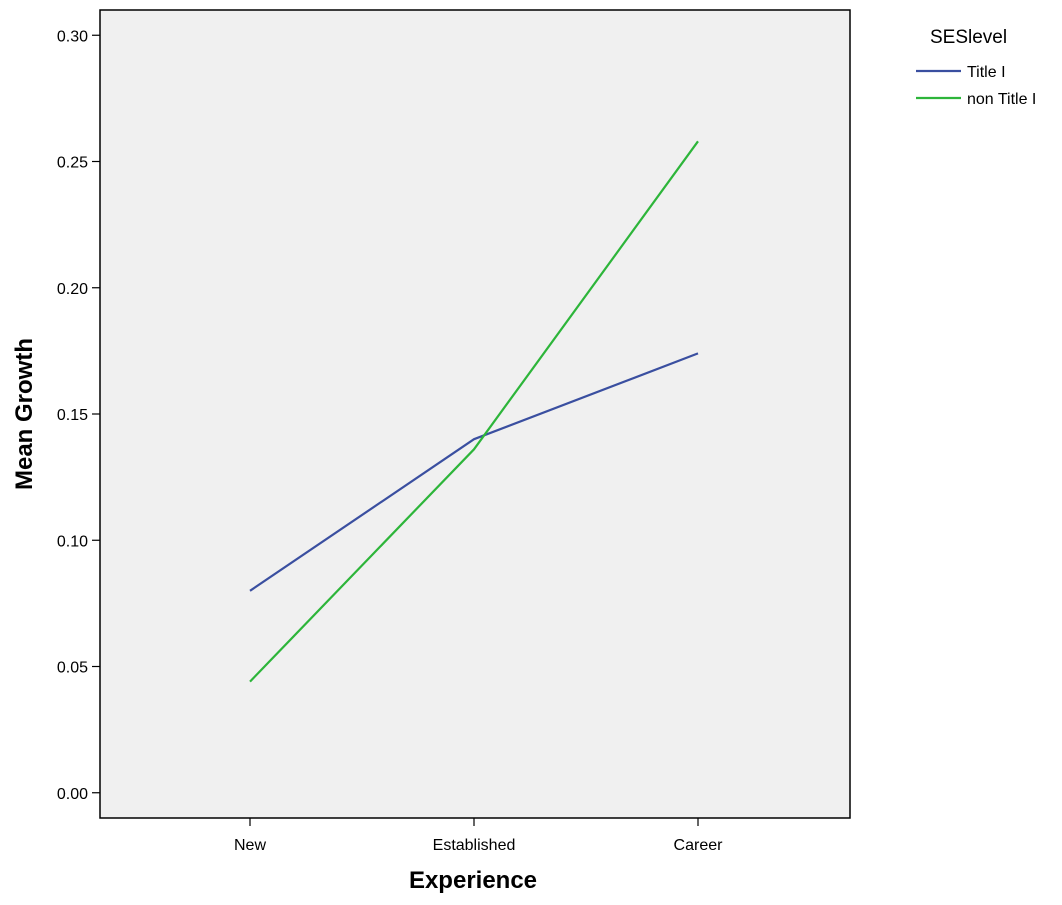 The image size is (1062, 905). Describe the element at coordinates (1001, 99) in the screenshot. I see `legend-label: non Title I` at that location.